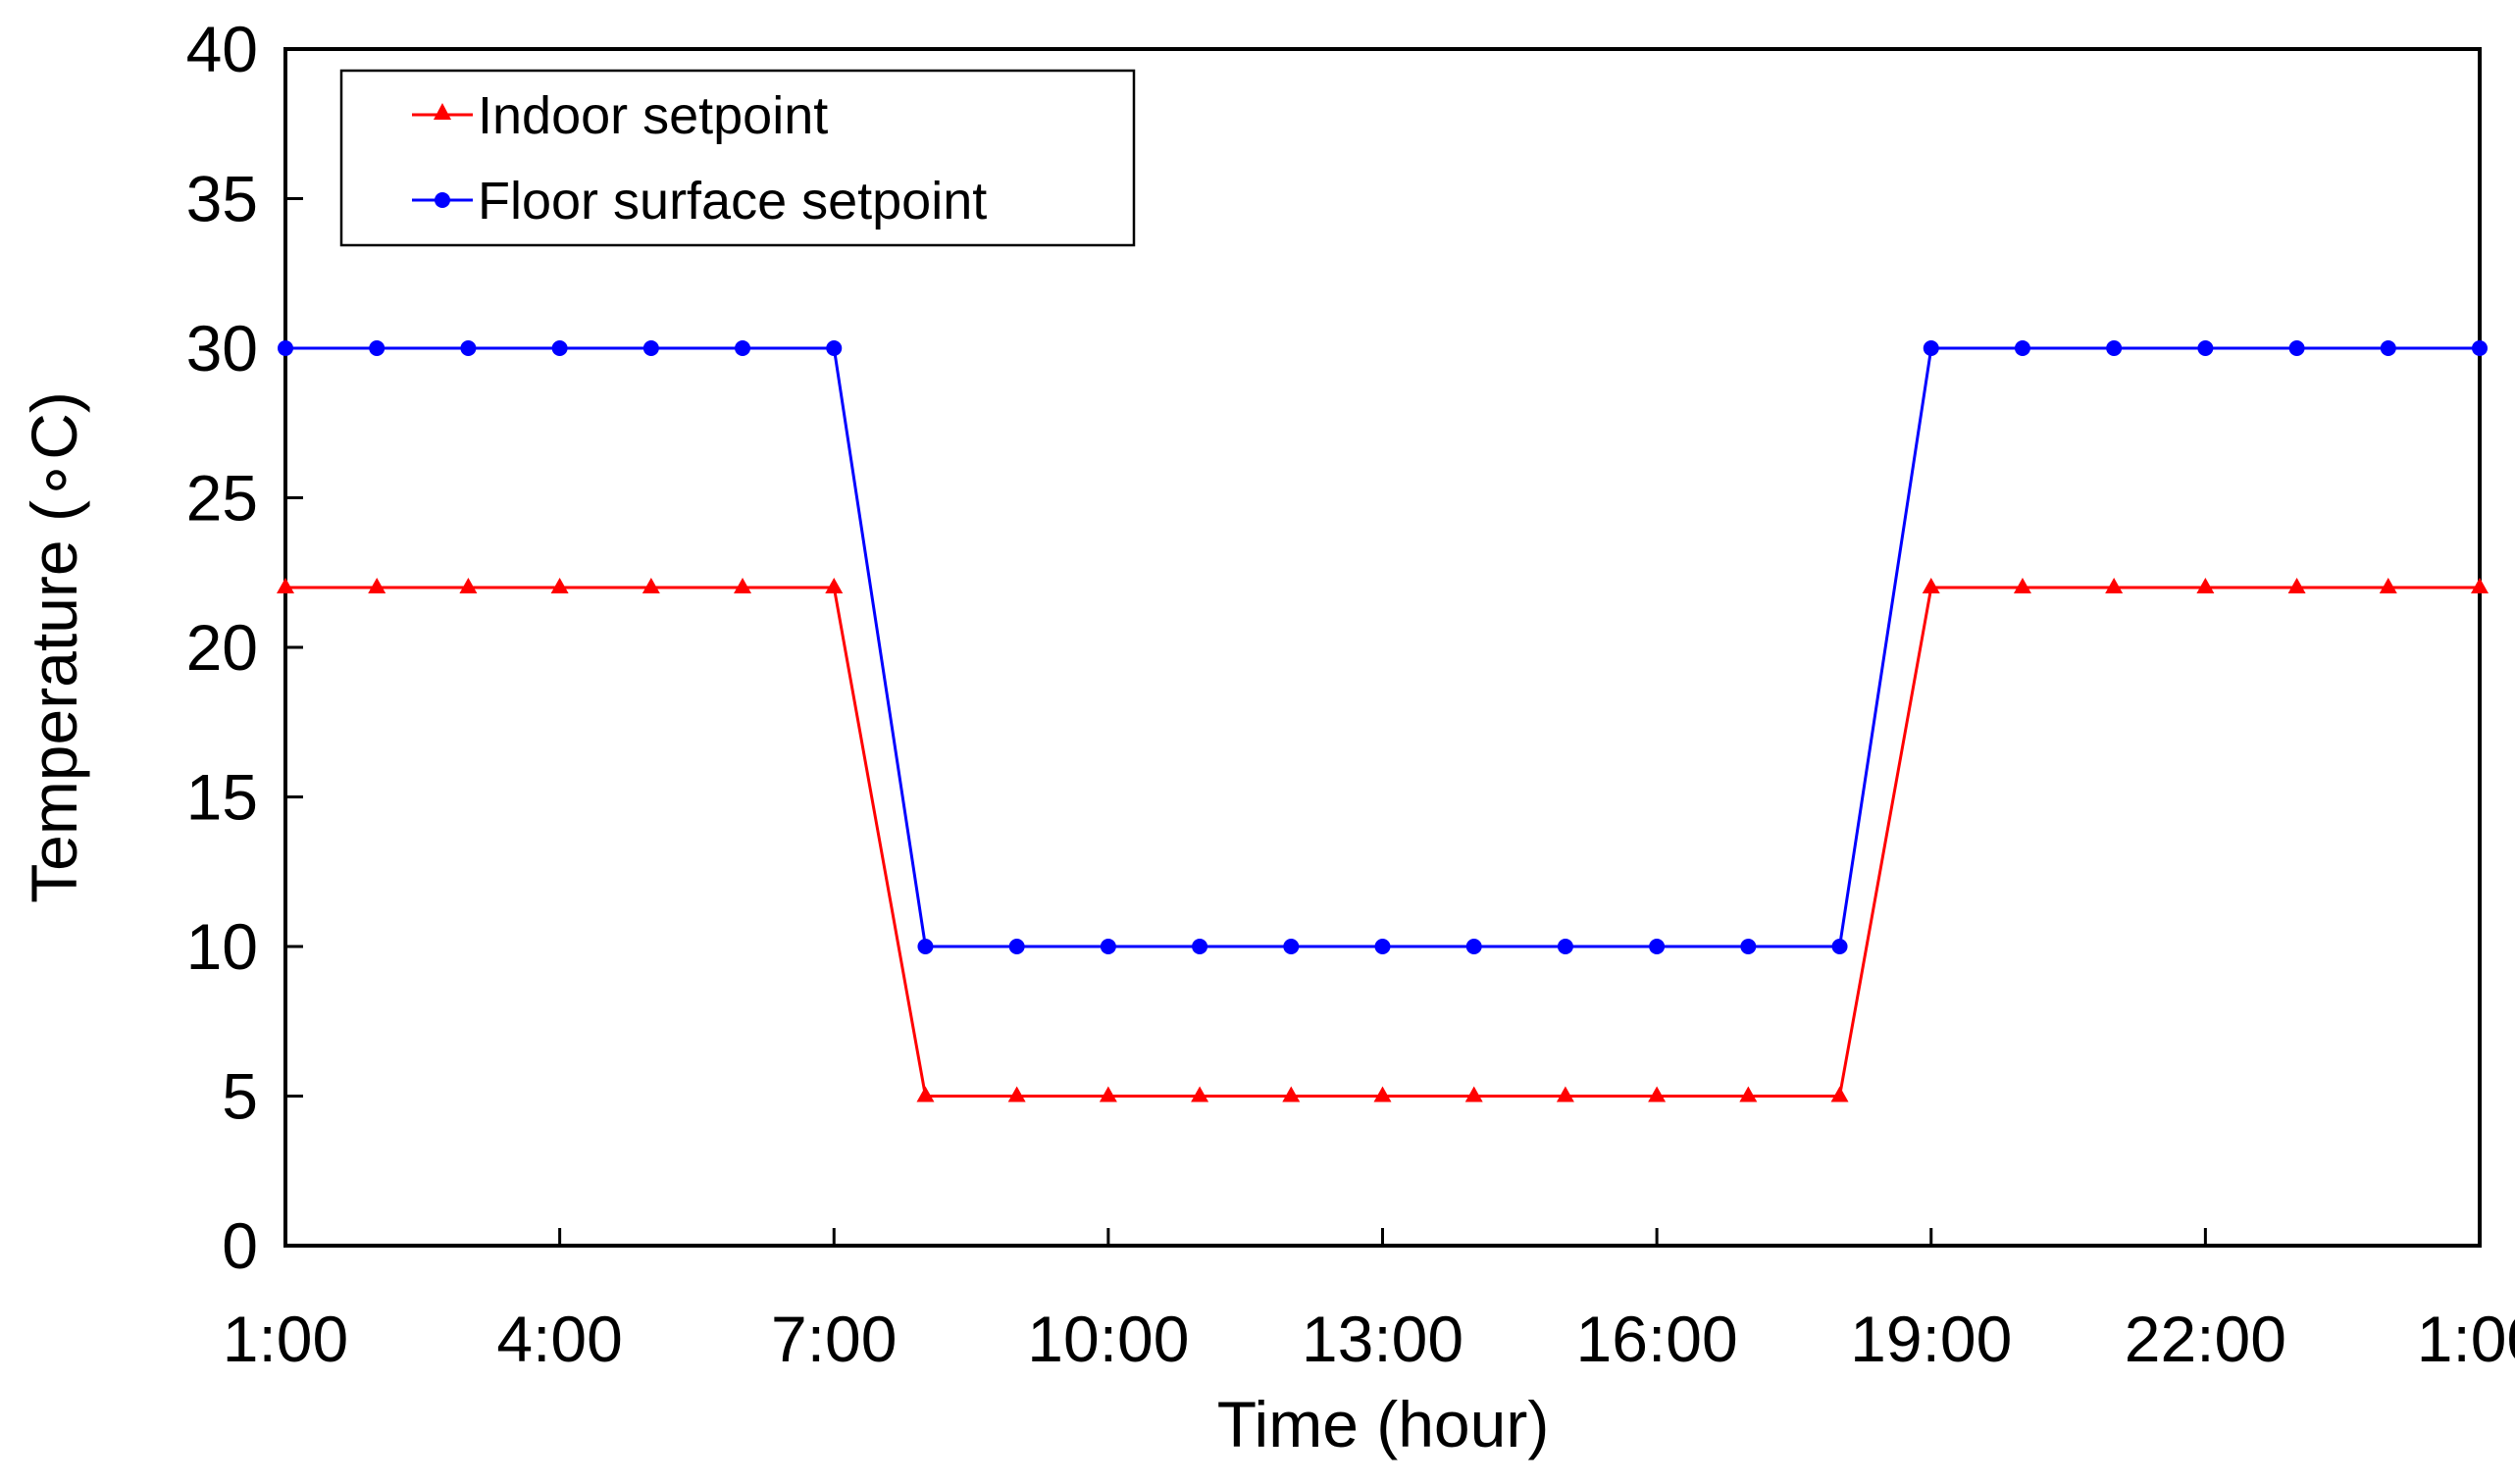 The height and width of the screenshot is (1484, 2515). What do you see at coordinates (732, 201) in the screenshot?
I see `legend-label-floor: Floor surface setpoint` at bounding box center [732, 201].